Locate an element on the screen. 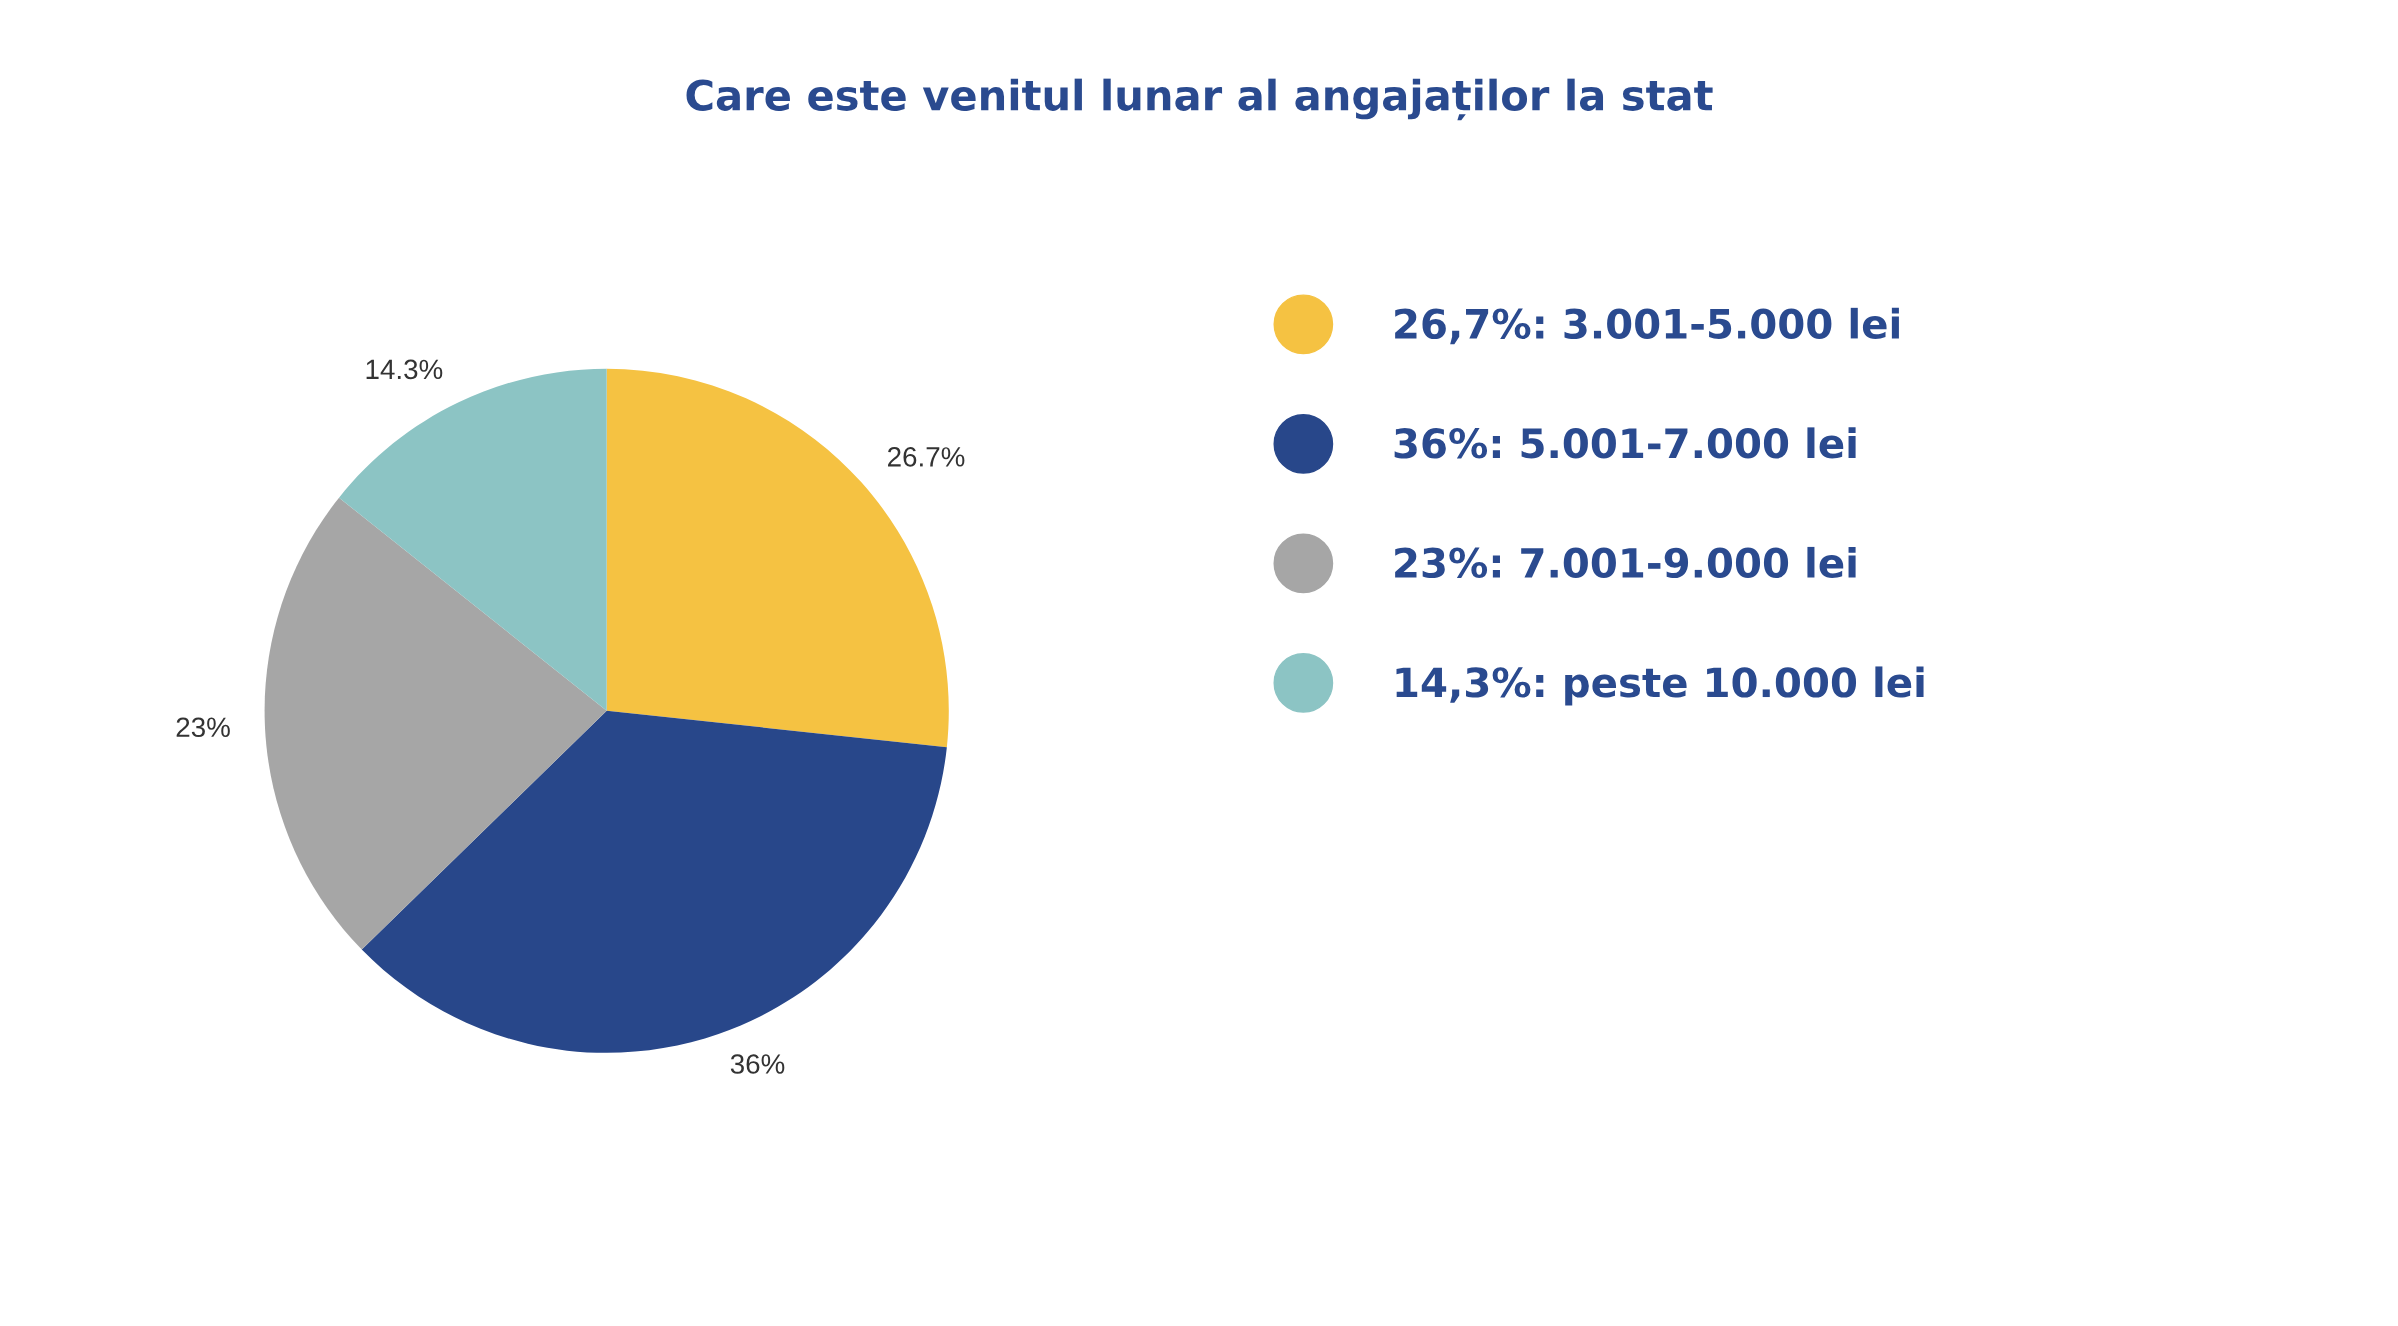 The width and height of the screenshot is (2398, 1326). legend-label: 26,7%: 3.001-5.000 lei is located at coordinates (1647, 326).